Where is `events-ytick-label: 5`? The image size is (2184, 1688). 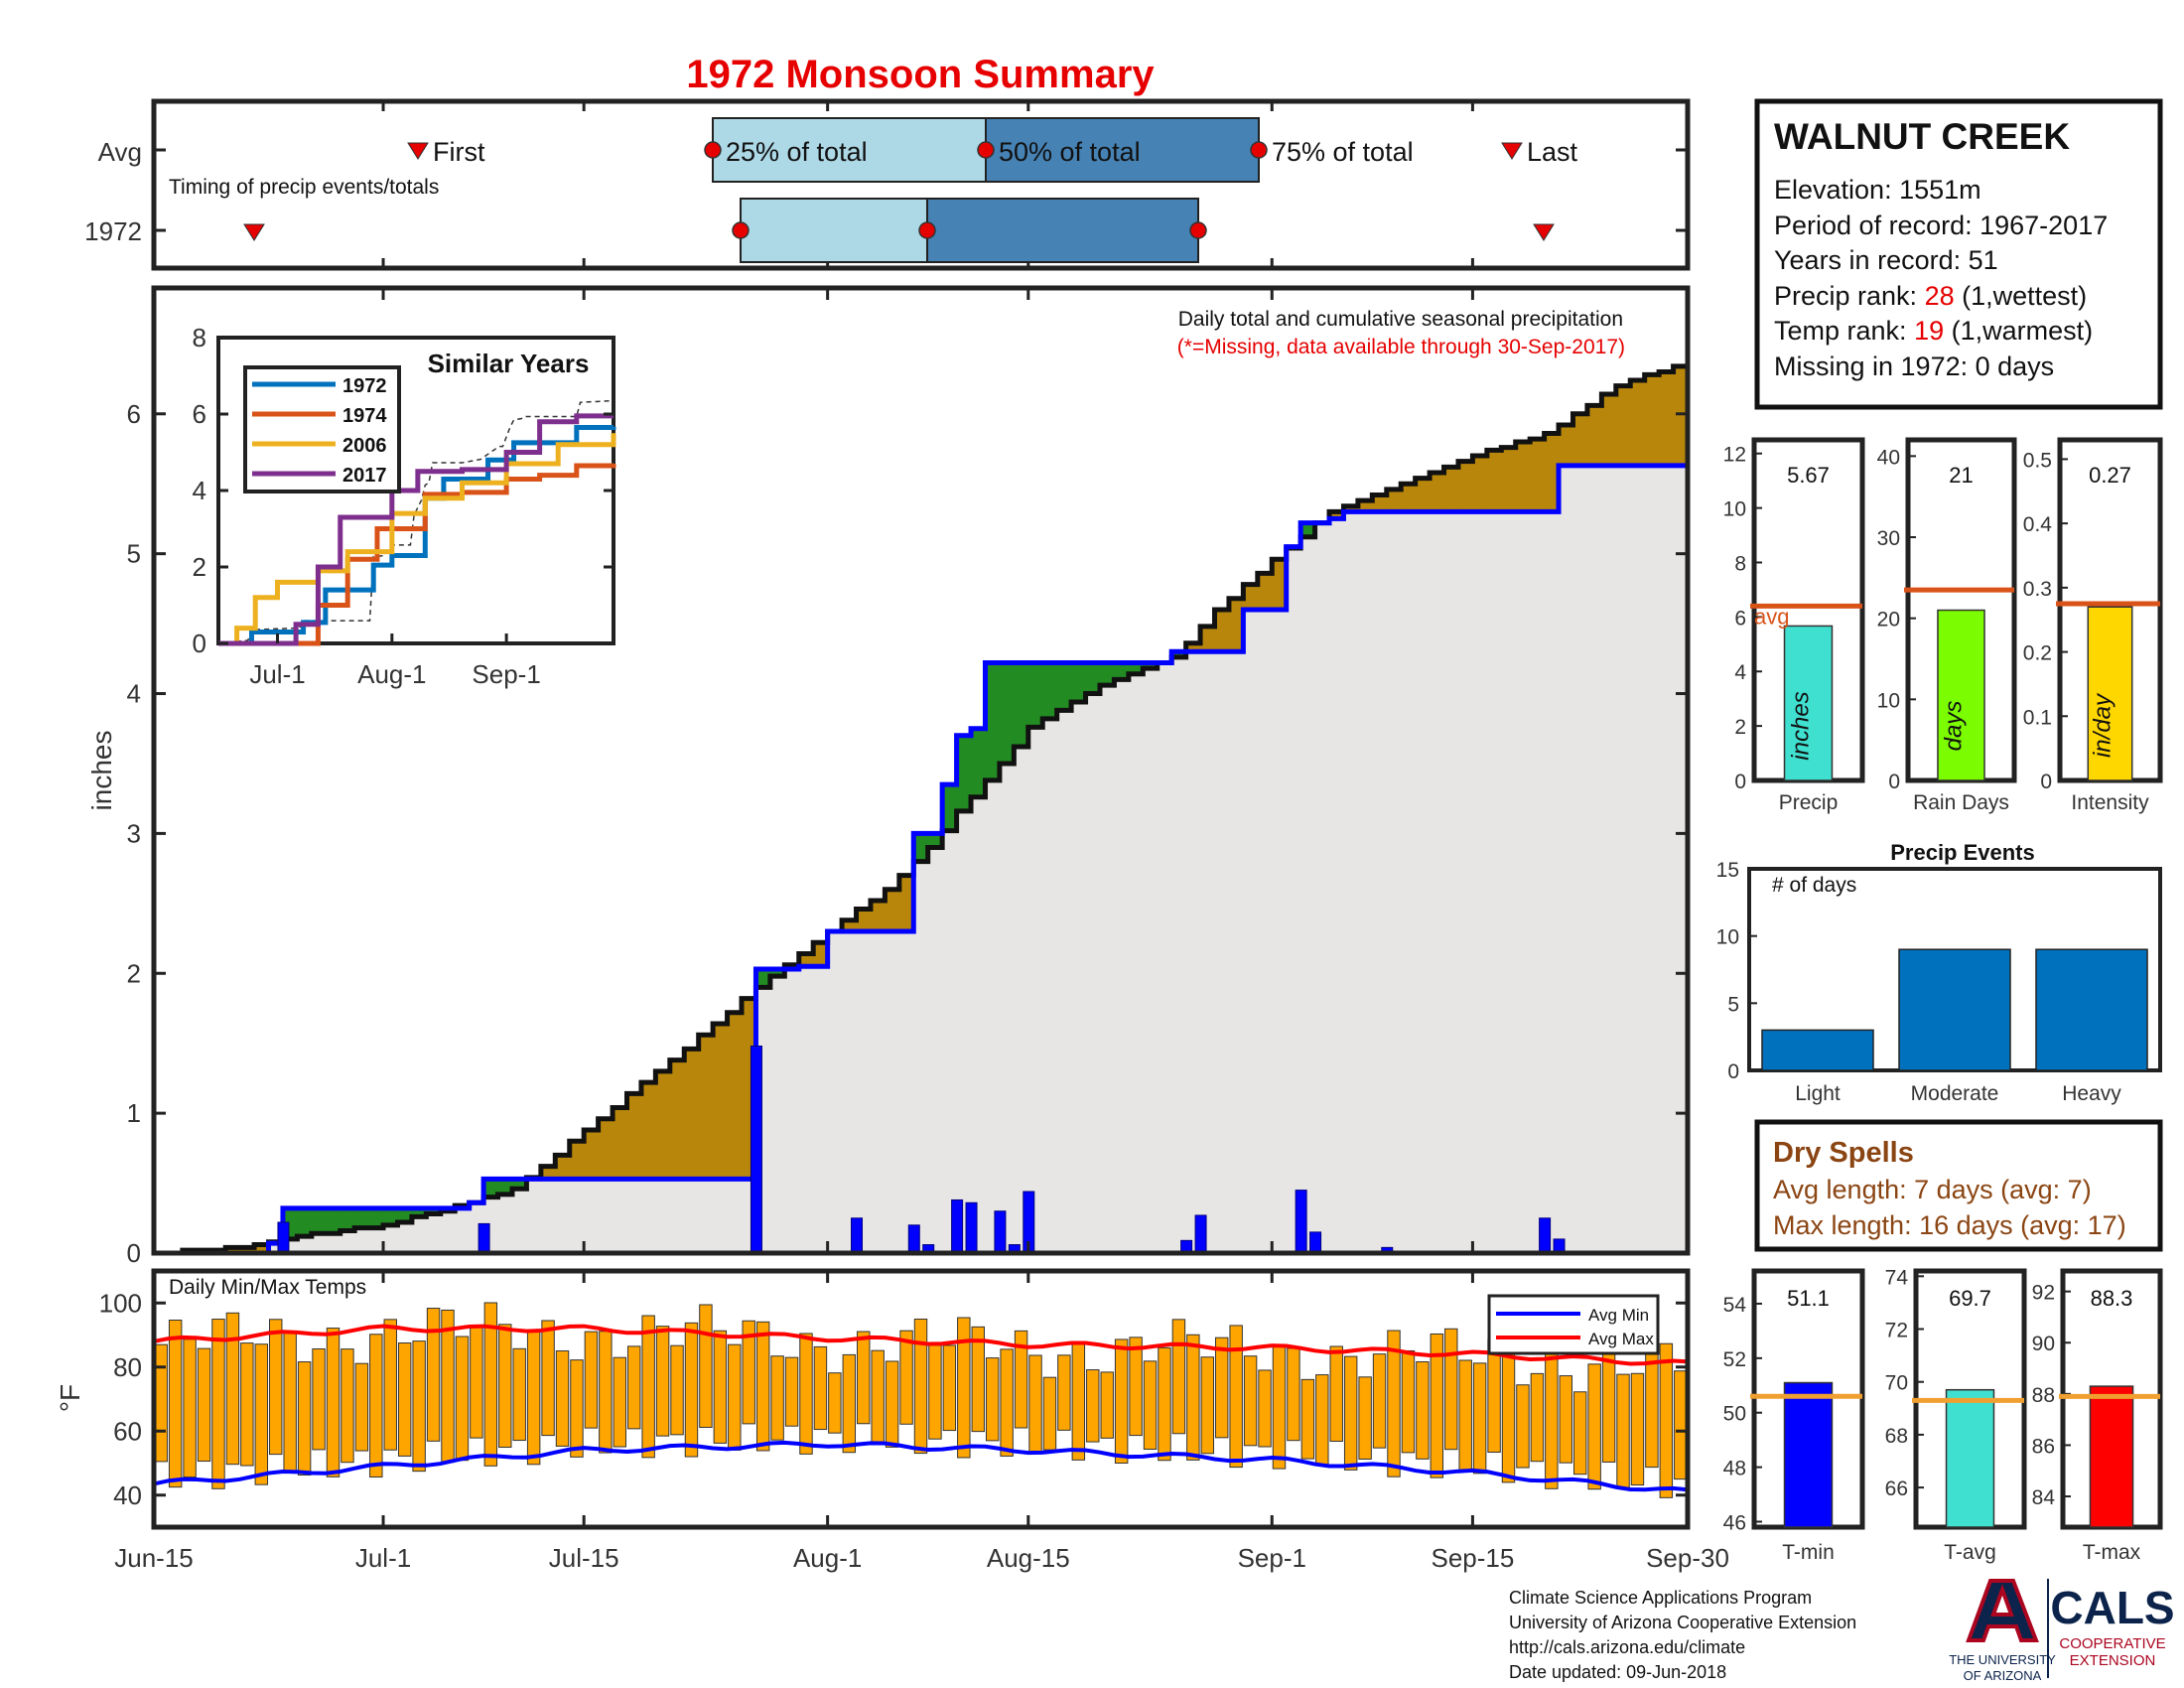
events-ytick-label: 5 is located at coordinates (1733, 1004).